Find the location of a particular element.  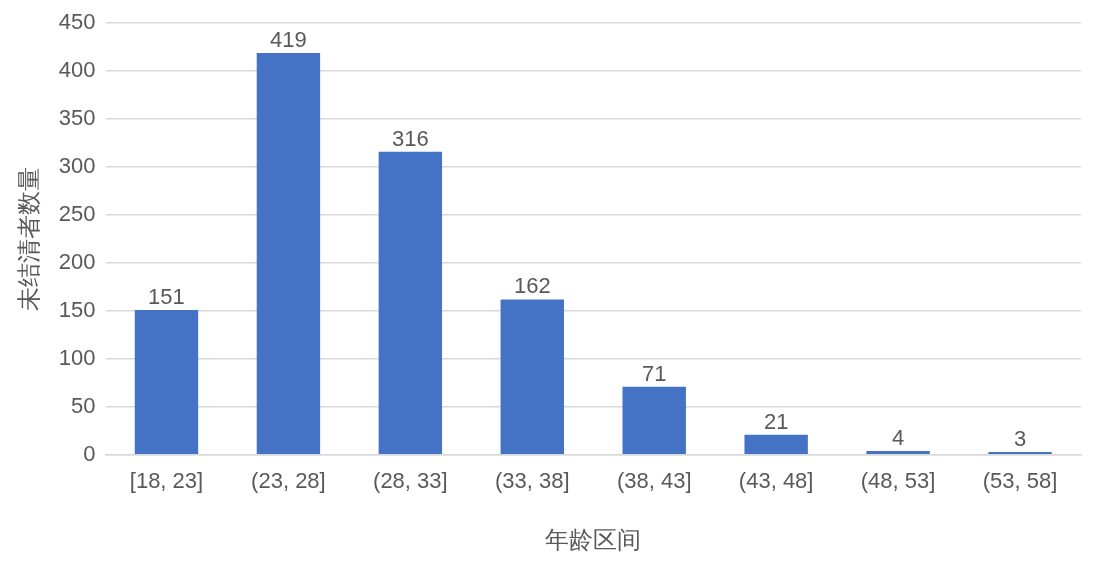

data-label: 316 is located at coordinates (410, 138).